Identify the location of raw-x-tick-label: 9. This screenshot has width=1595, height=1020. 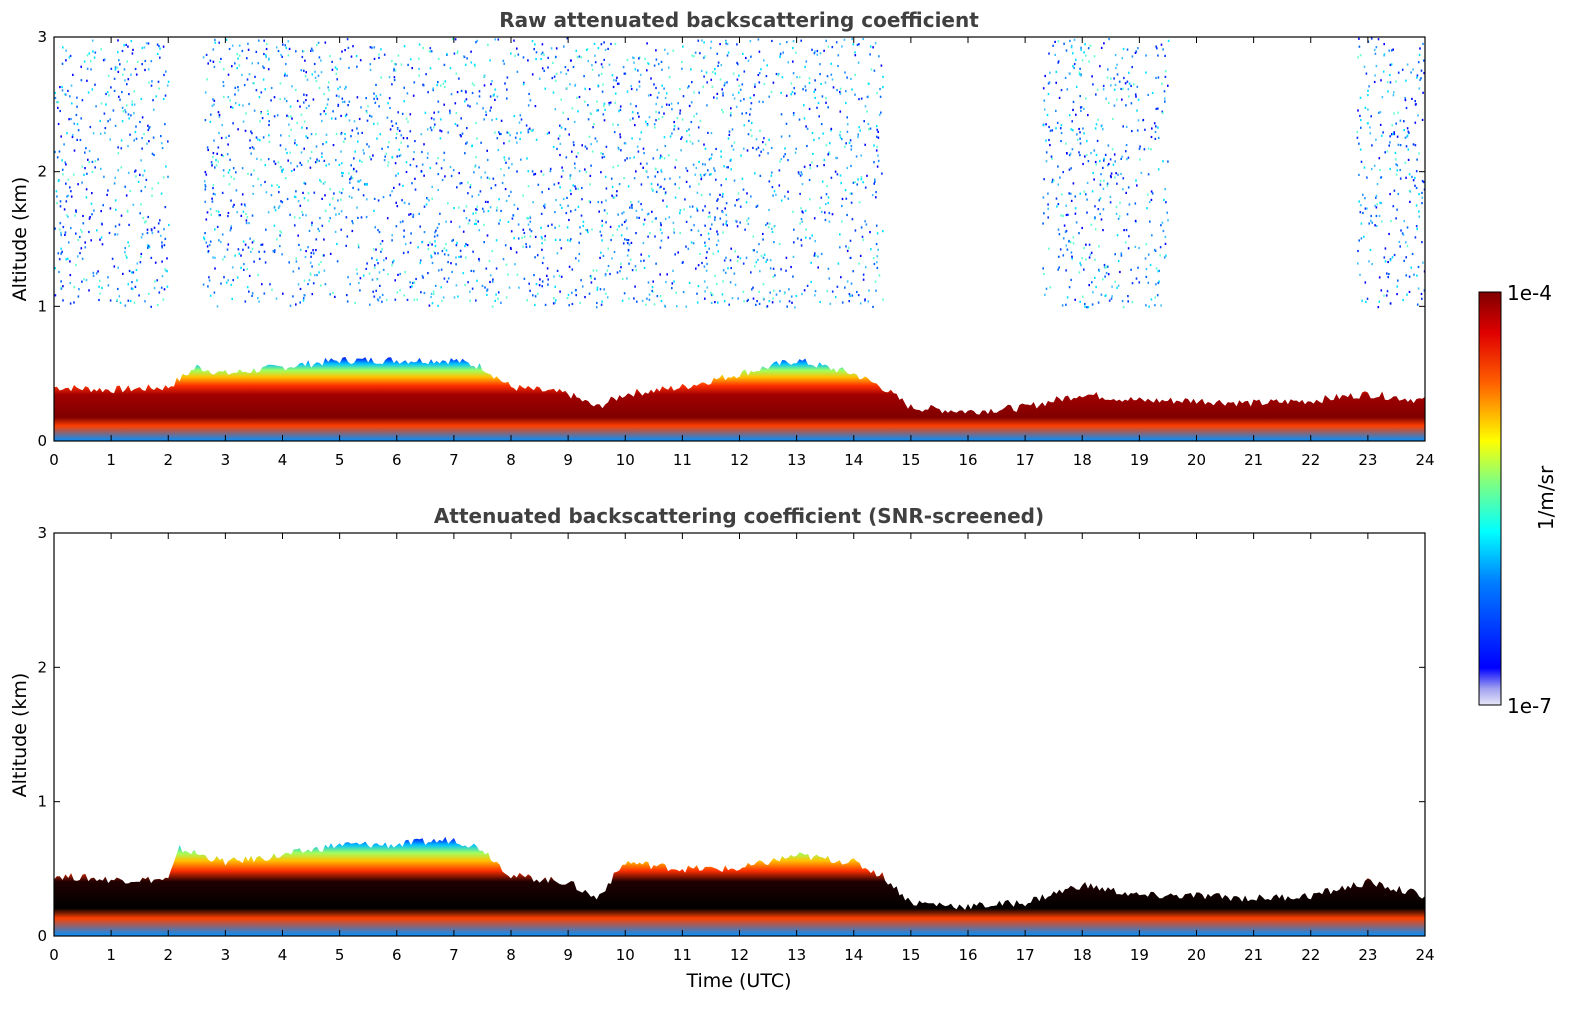
(568, 460).